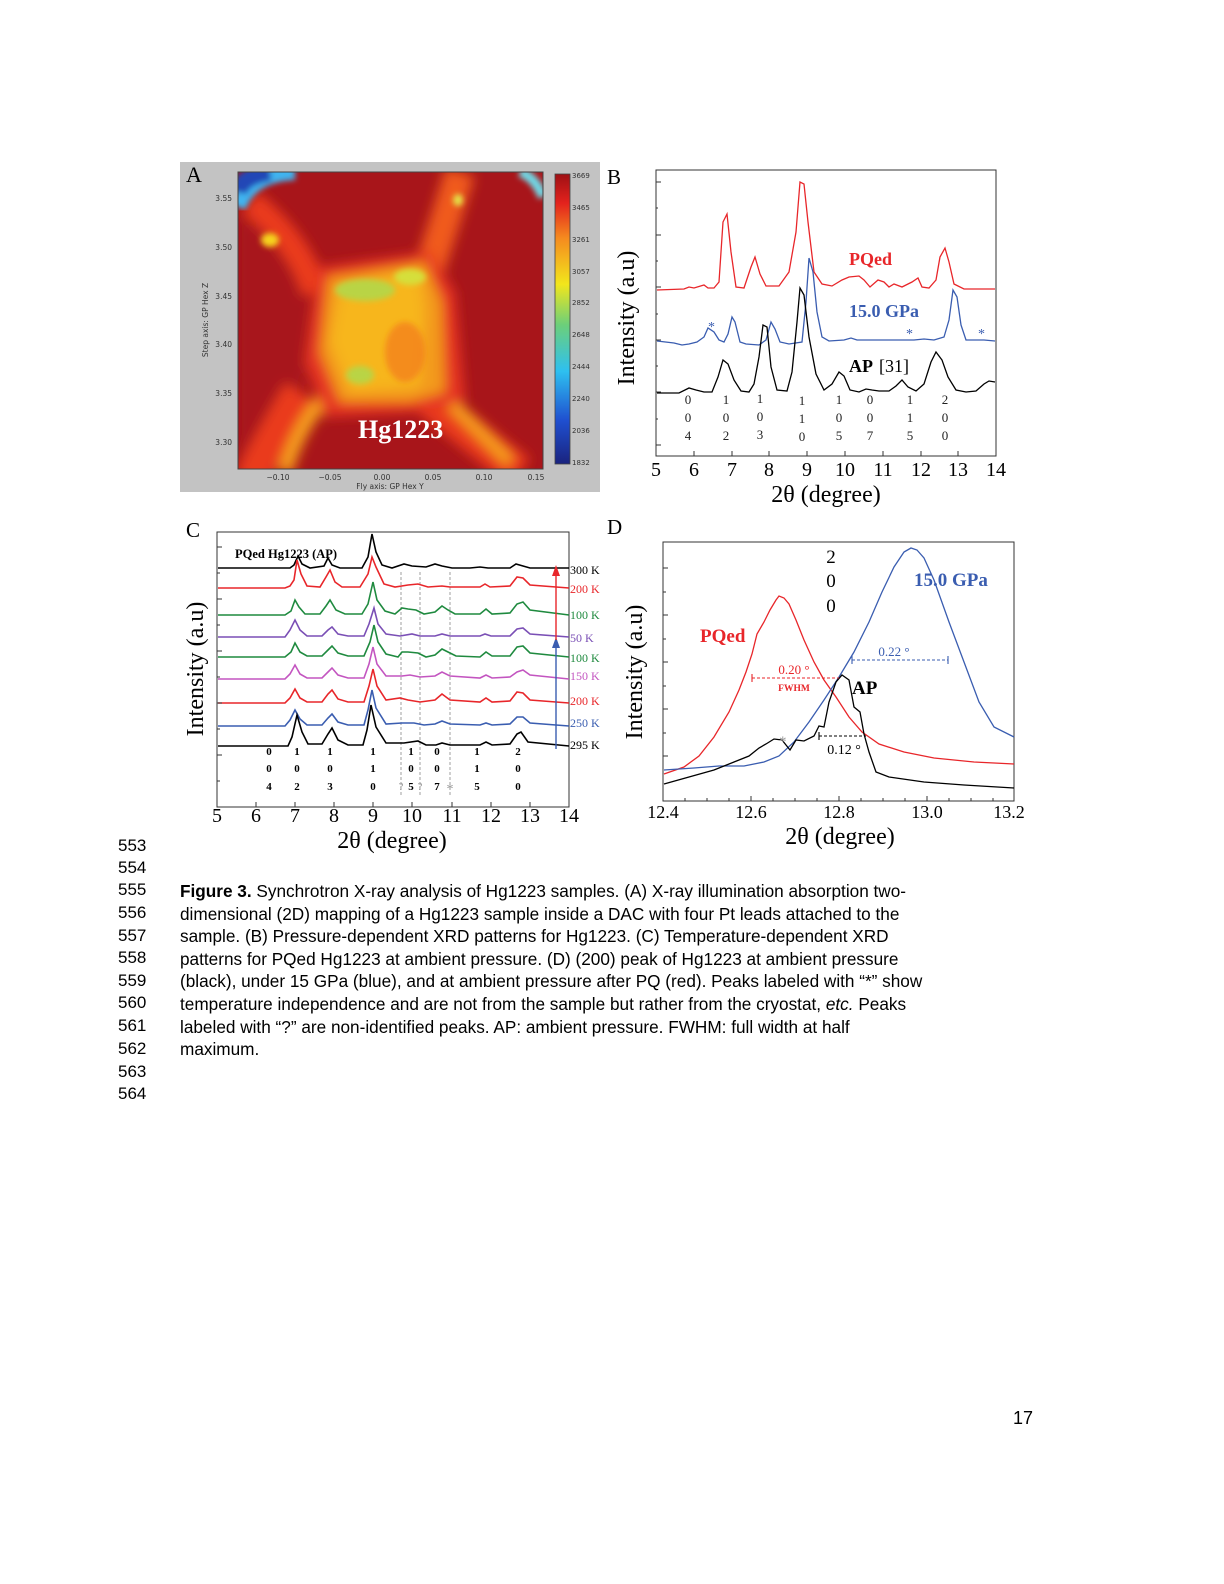 The image size is (1224, 1584). I want to click on temp-label: 250 K, so click(585, 723).